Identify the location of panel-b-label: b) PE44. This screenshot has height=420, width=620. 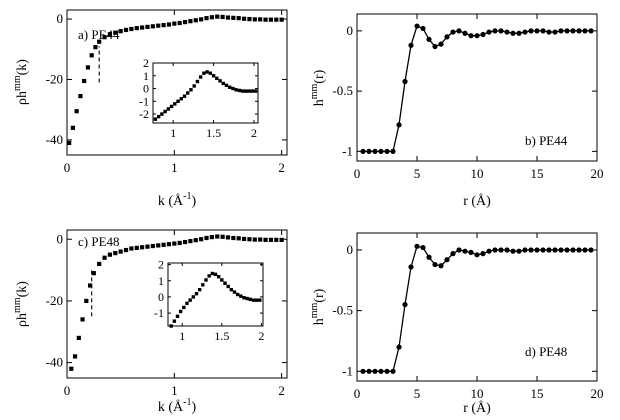
(546, 140).